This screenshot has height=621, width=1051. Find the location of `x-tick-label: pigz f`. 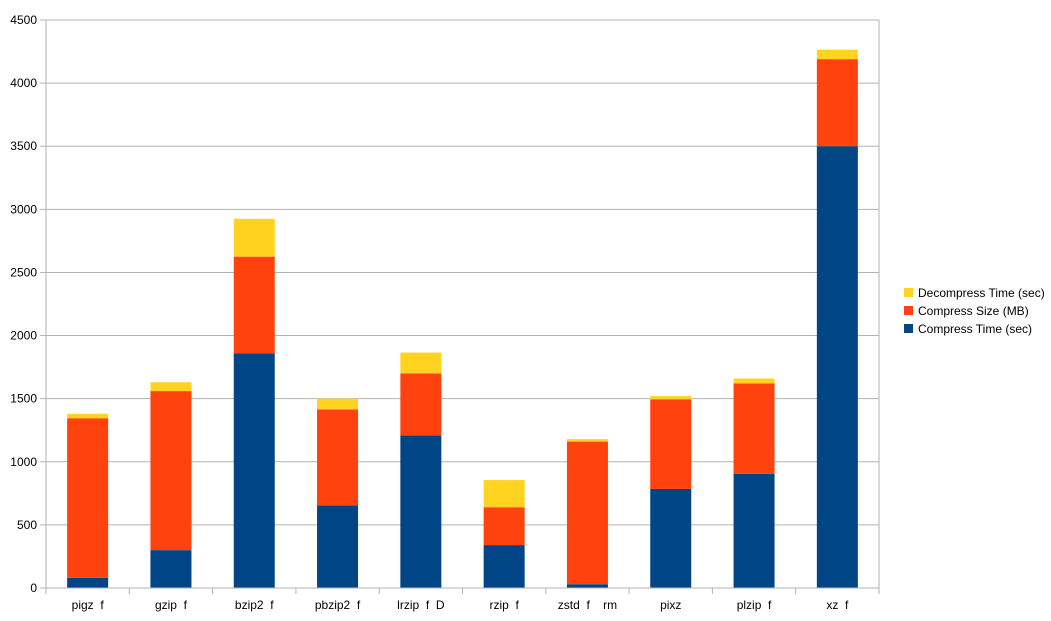

x-tick-label: pigz f is located at coordinates (88, 605).